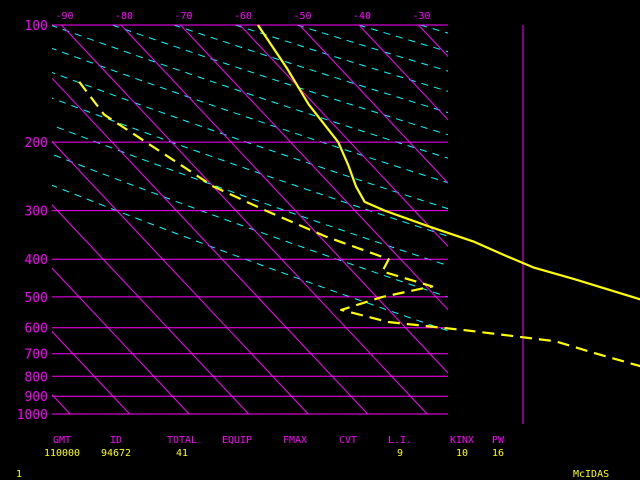 This screenshot has width=640, height=480. Describe the element at coordinates (116, 440) in the screenshot. I see `footer-label: ID` at that location.